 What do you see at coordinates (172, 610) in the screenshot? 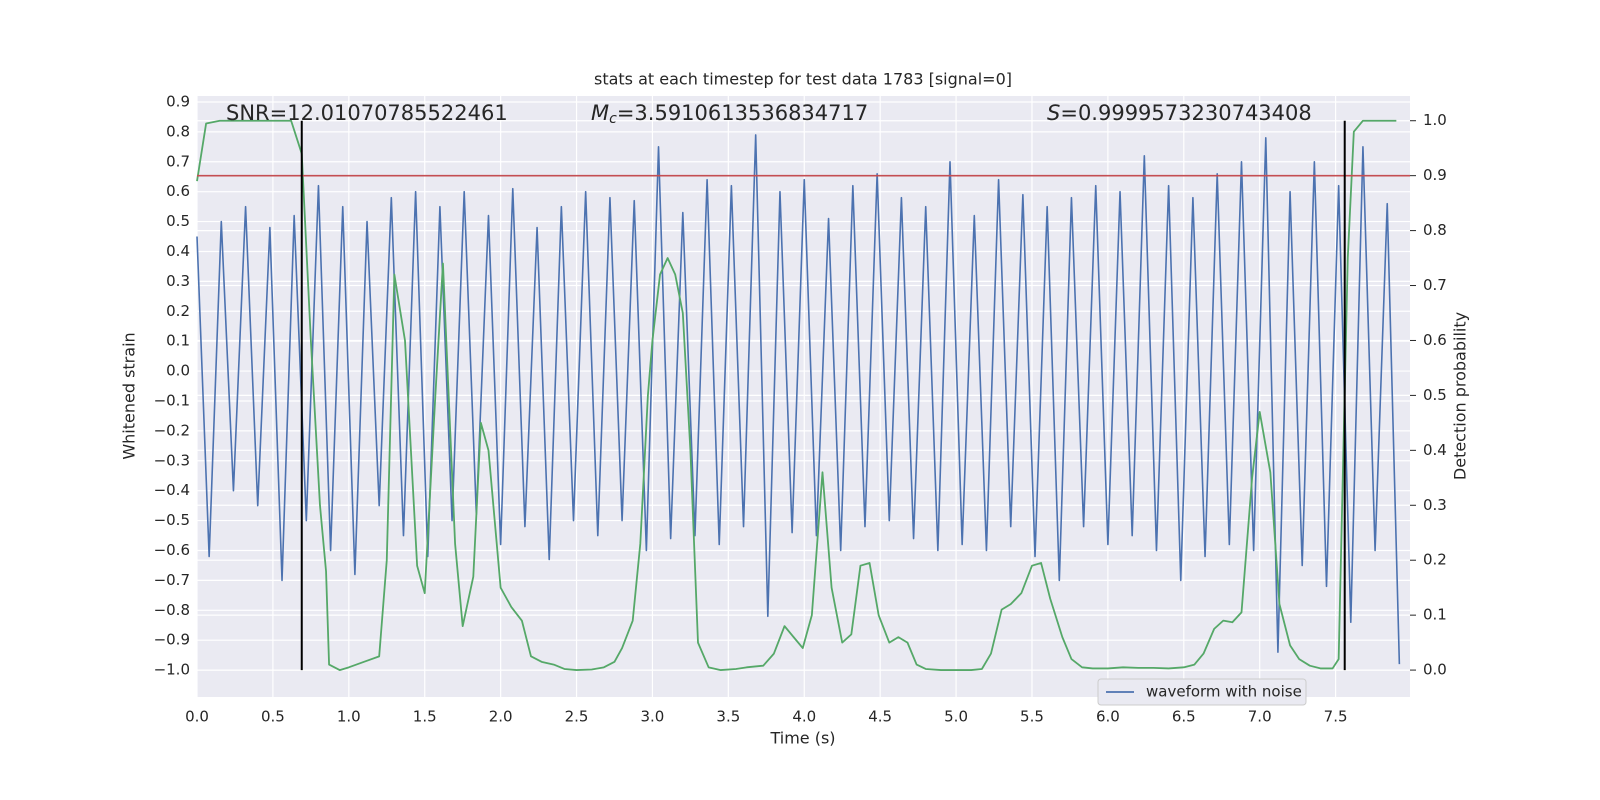
I see `y-tick-label: −0.8` at bounding box center [172, 610].